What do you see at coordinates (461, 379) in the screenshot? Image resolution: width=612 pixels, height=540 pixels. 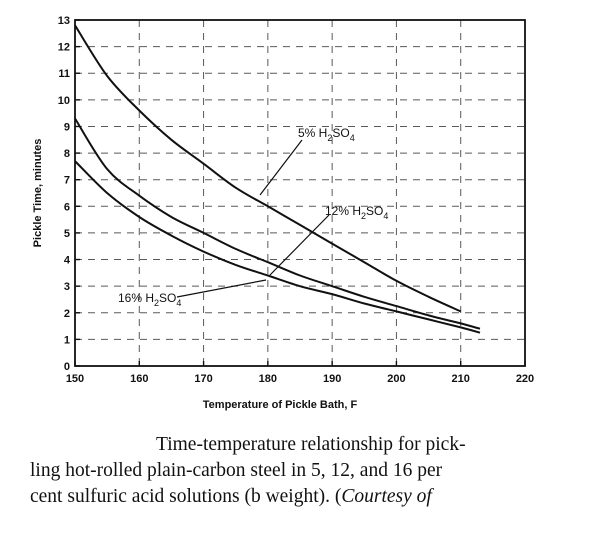 I see `x-tick-label: 210` at bounding box center [461, 379].